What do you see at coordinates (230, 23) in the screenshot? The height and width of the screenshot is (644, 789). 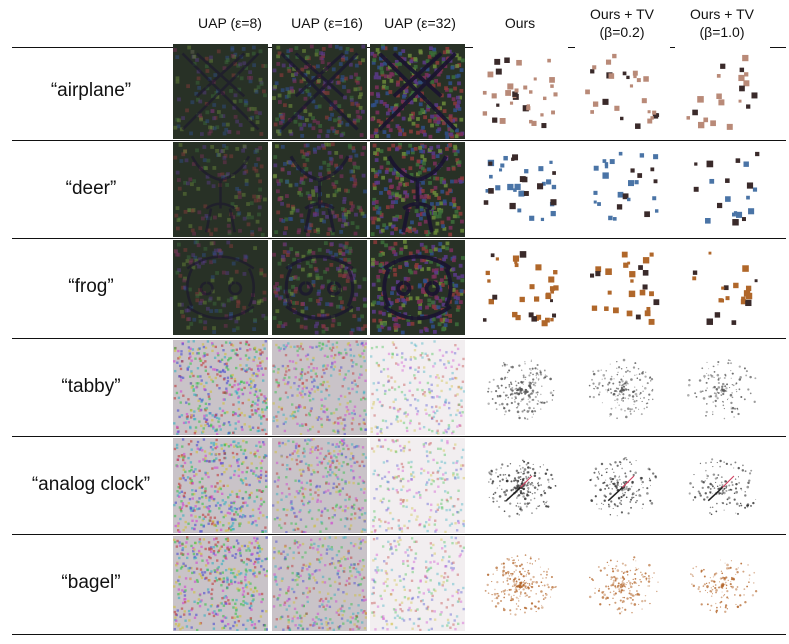 I see `column-header: UAP (ε=8)` at bounding box center [230, 23].